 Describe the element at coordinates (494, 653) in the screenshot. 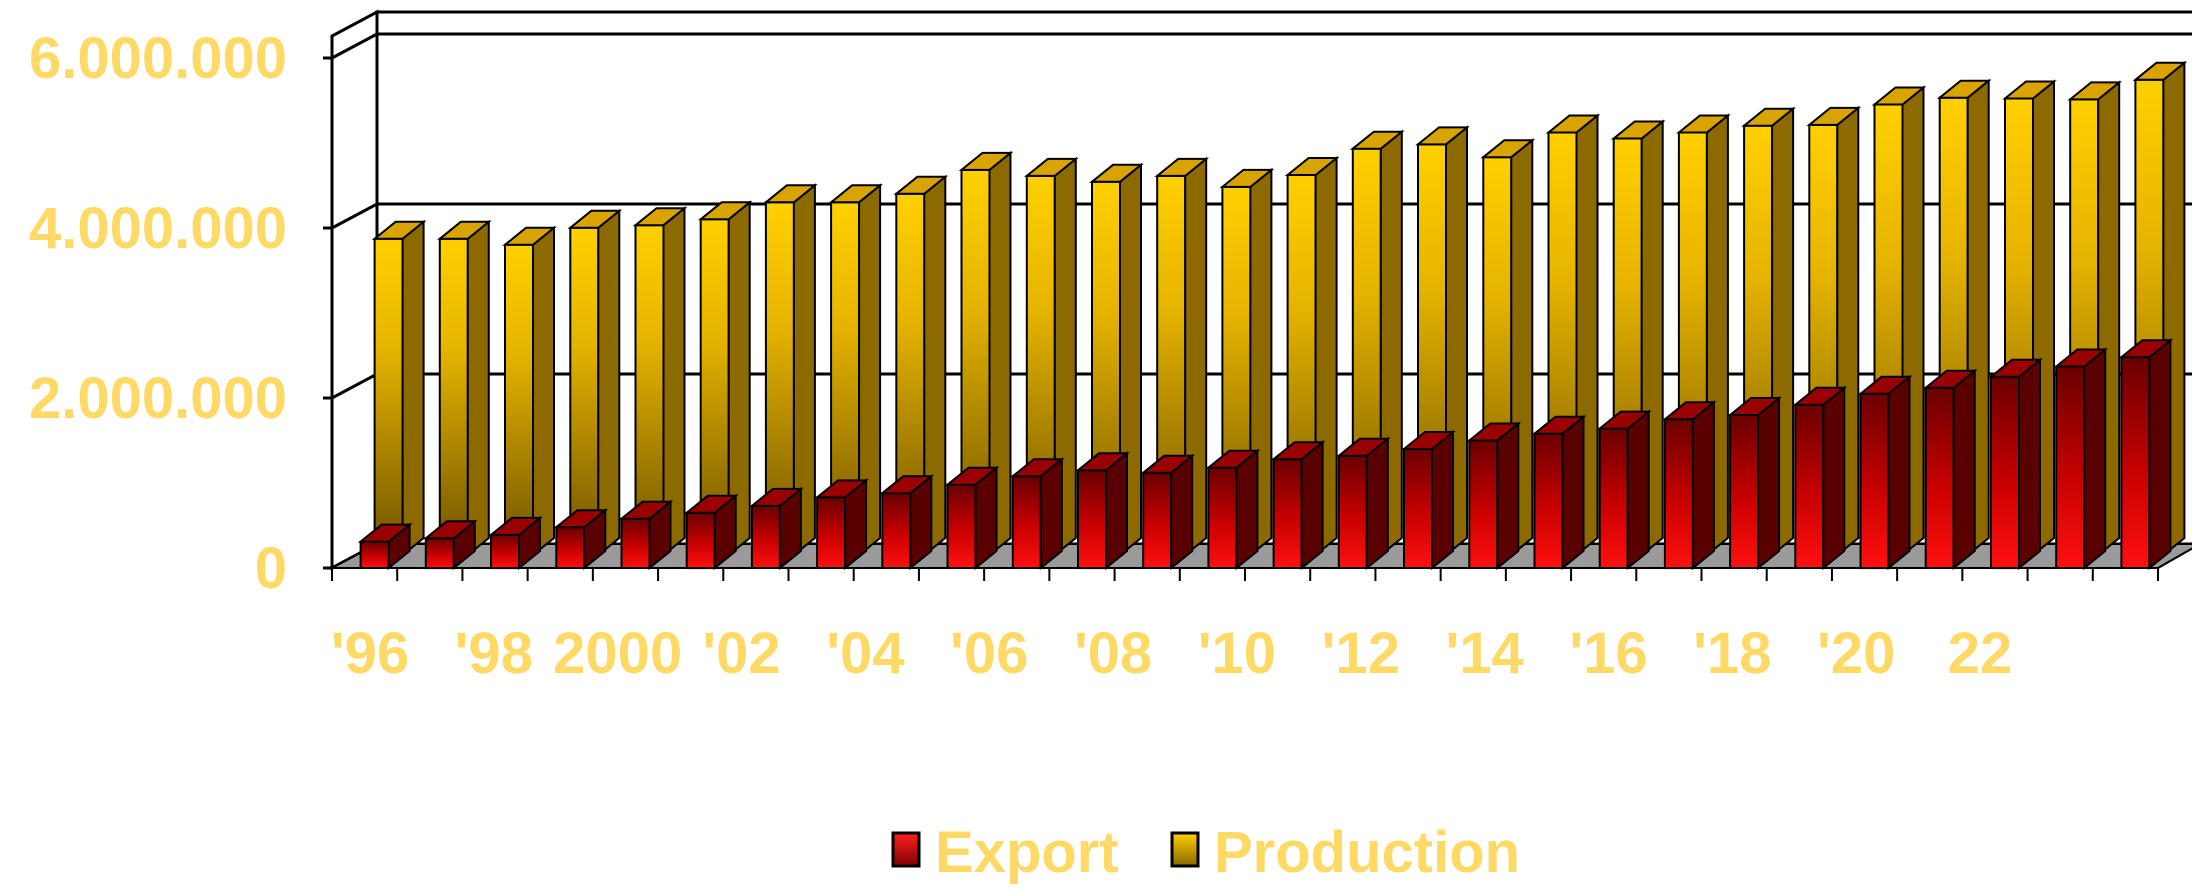

I see `x-tick-label: '98` at that location.